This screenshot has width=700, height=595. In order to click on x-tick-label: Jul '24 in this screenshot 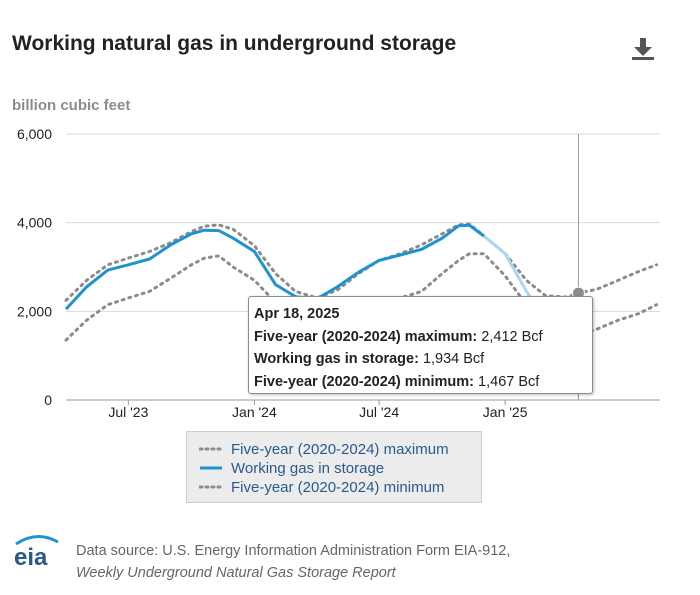, I will do `click(379, 412)`.